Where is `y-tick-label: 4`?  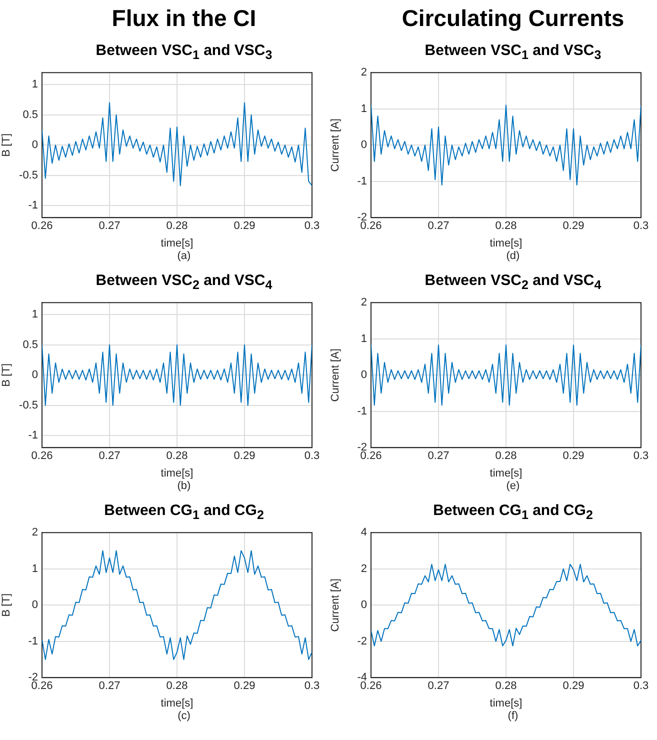
y-tick-label: 4 is located at coordinates (363, 532).